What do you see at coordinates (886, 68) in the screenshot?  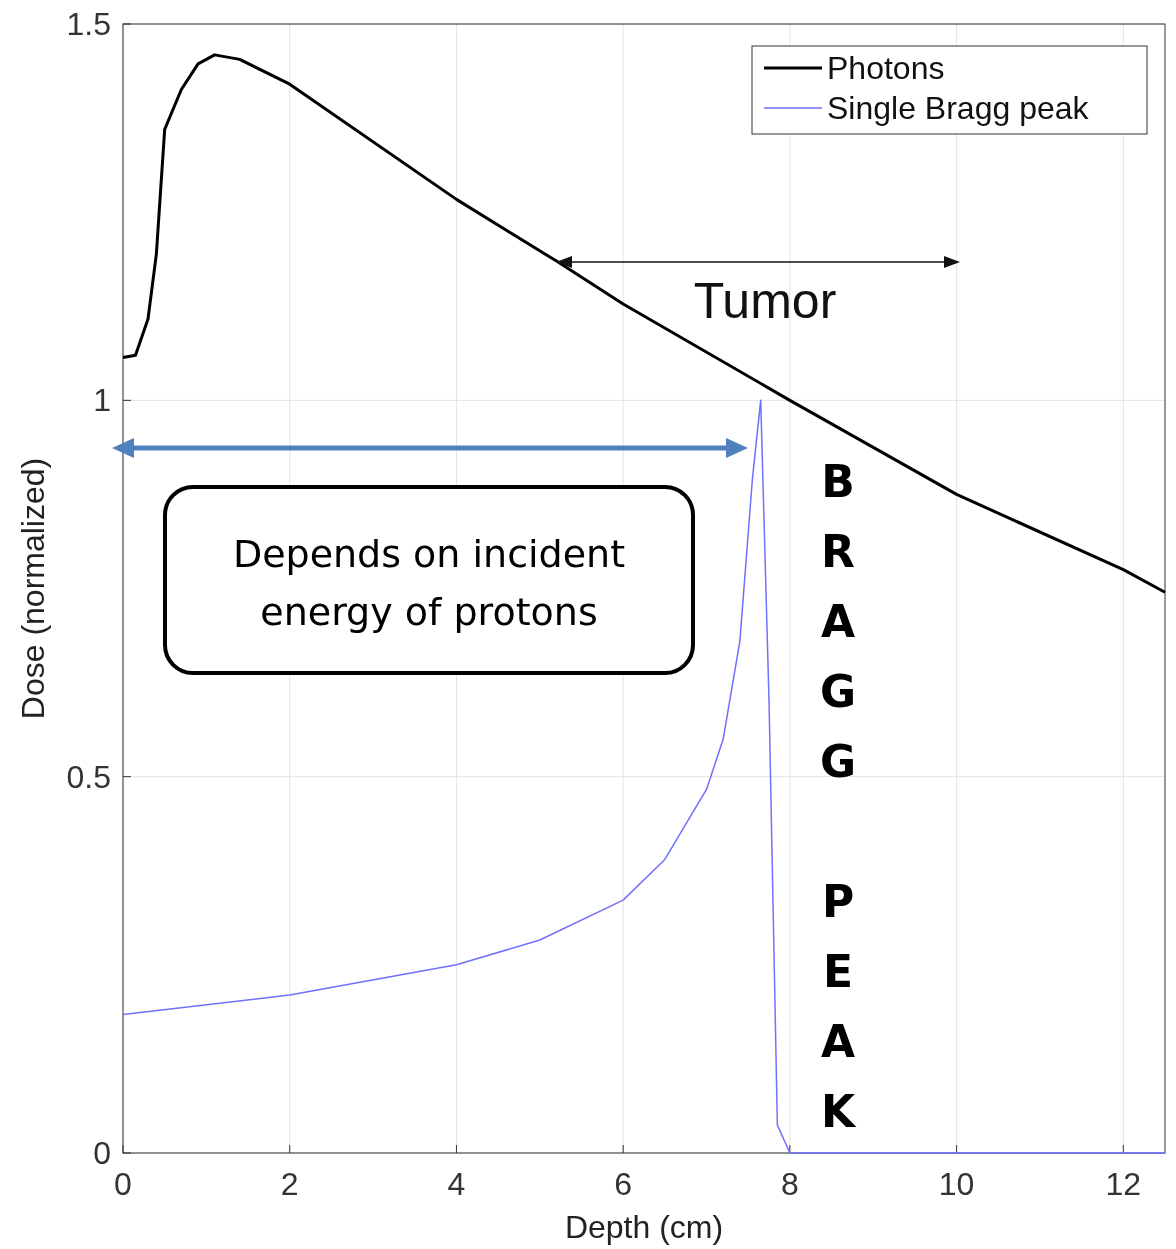 I see `legend-label: Photons` at bounding box center [886, 68].